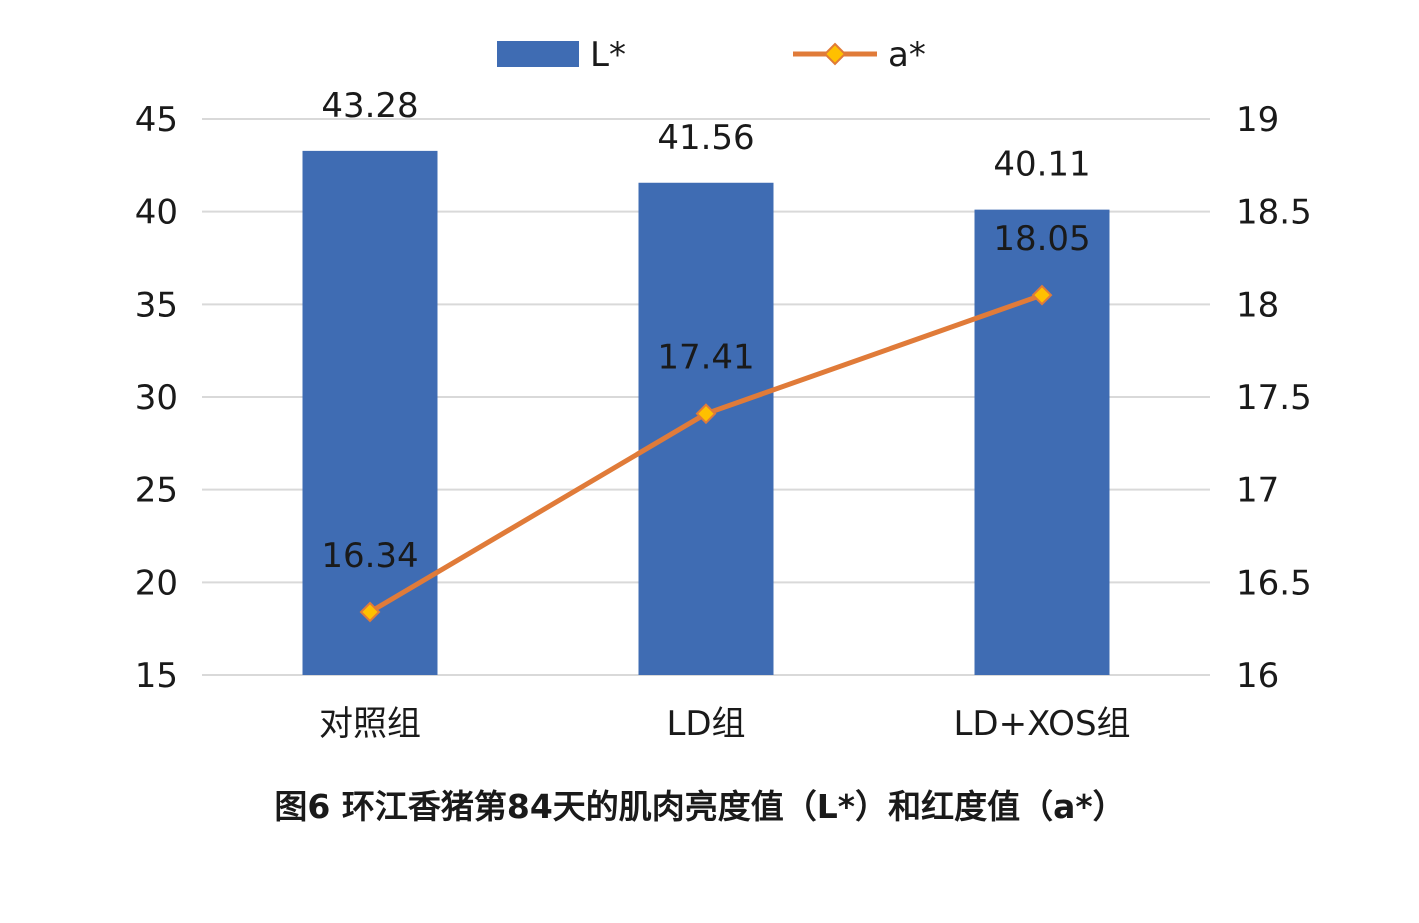  What do you see at coordinates (608, 55) in the screenshot?
I see `legend-bar-label: L*` at bounding box center [608, 55].